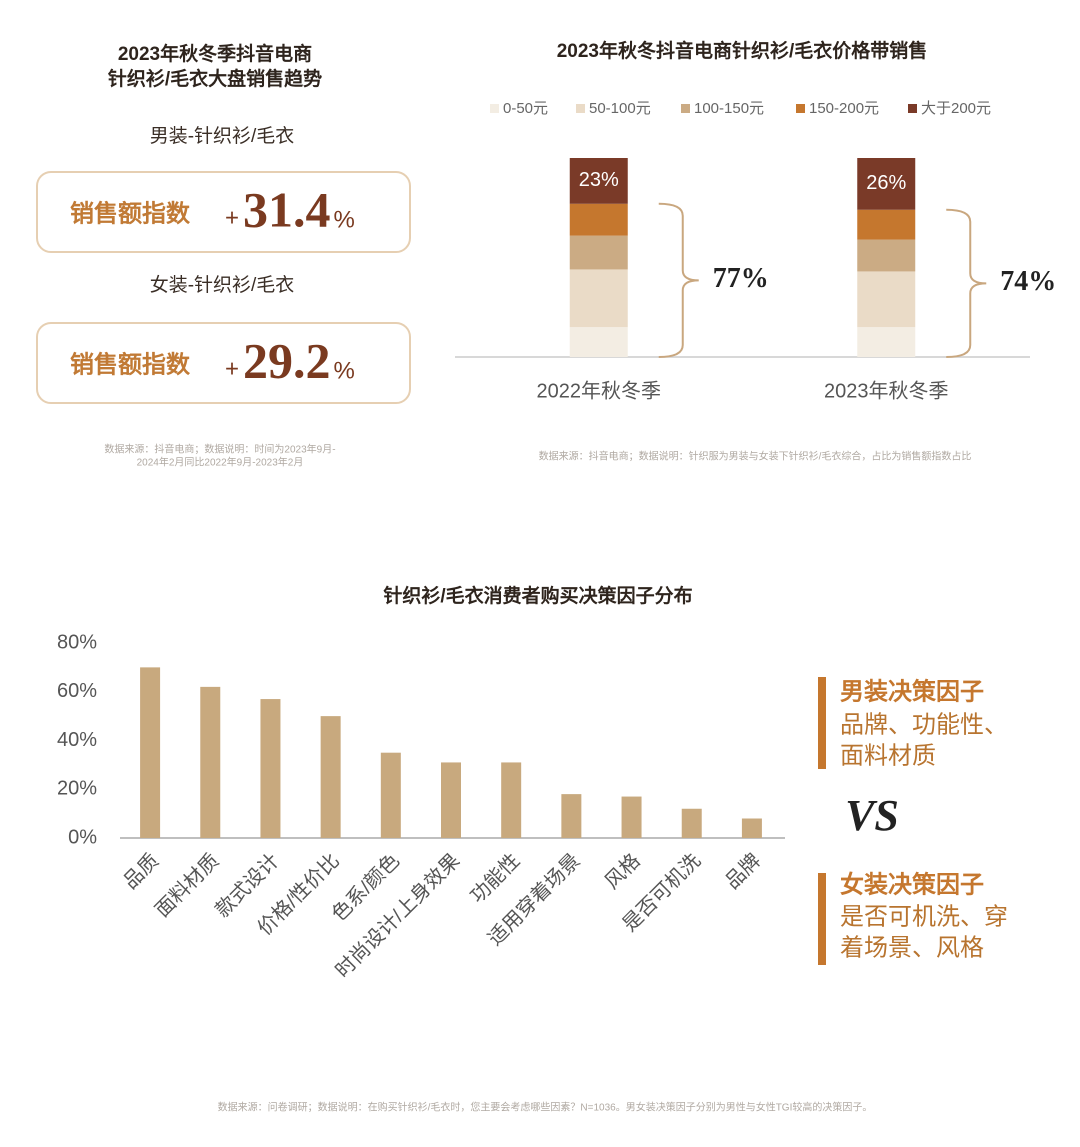 This screenshot has height=1147, width=1080. Describe the element at coordinates (495, 878) in the screenshot. I see `x-tick-label: 功能性` at that location.